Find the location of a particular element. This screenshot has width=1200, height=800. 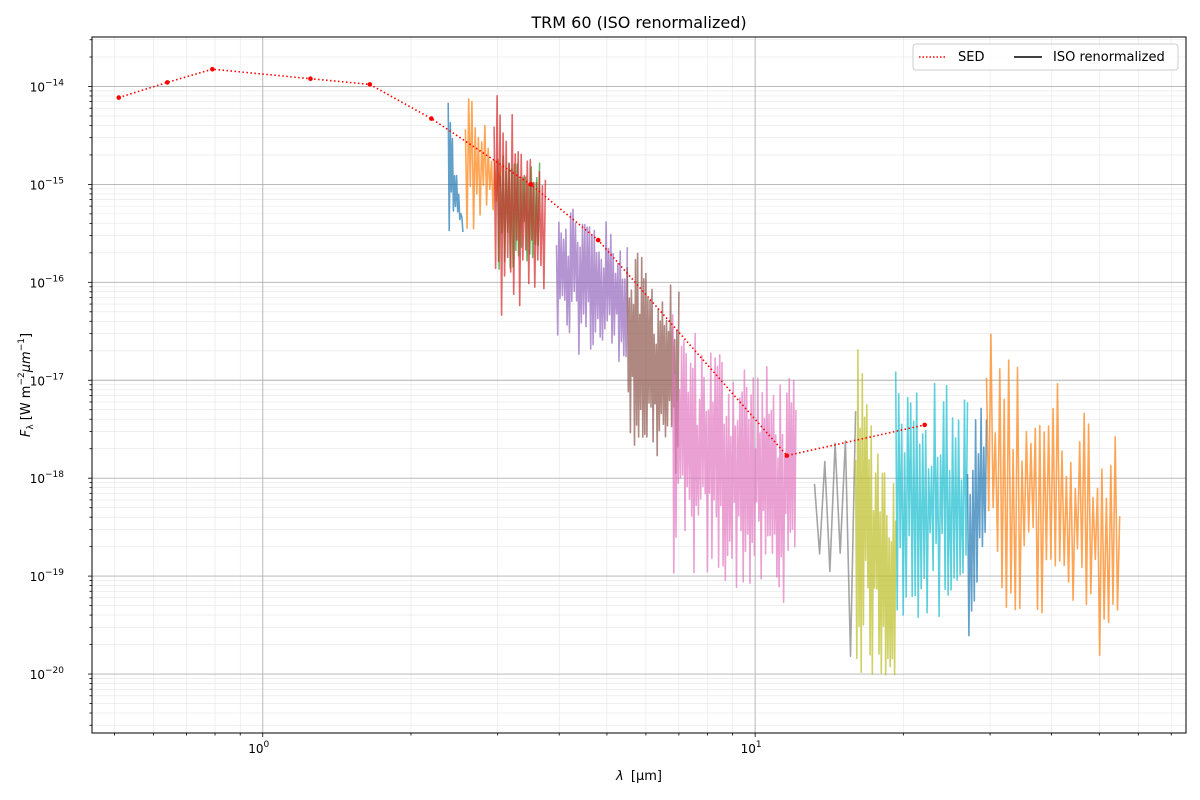

y-tick-label: 10−15 is located at coordinates (47, 184).